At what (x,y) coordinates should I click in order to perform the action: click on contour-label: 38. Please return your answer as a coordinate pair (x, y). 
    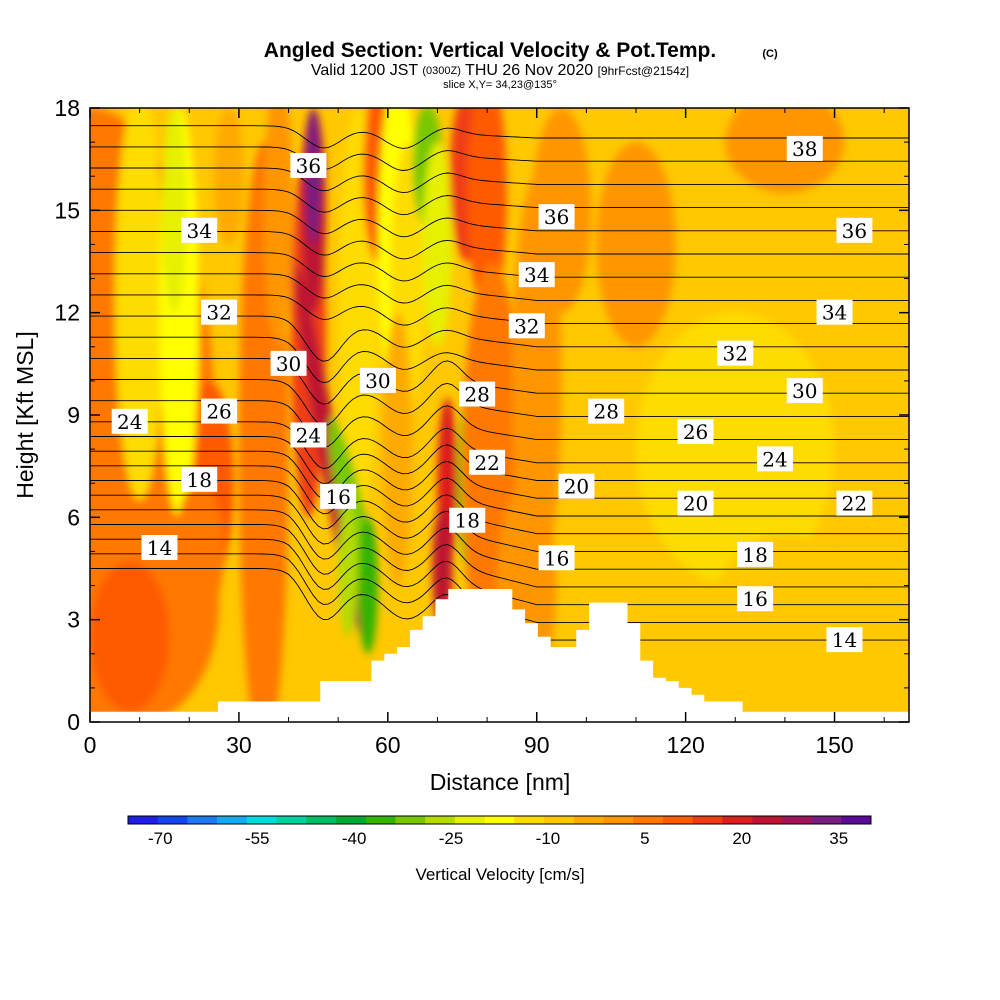
    Looking at the image, I should click on (804, 148).